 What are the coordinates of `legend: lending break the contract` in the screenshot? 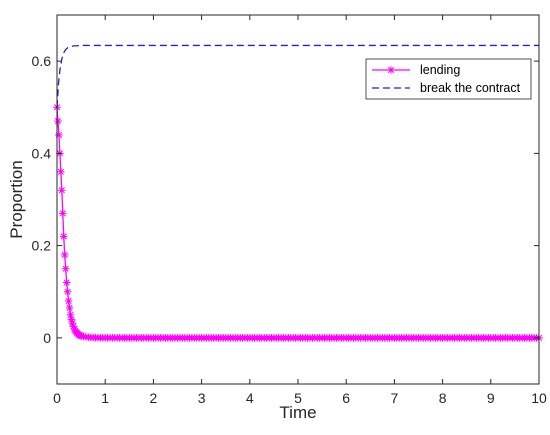 It's located at (448, 79).